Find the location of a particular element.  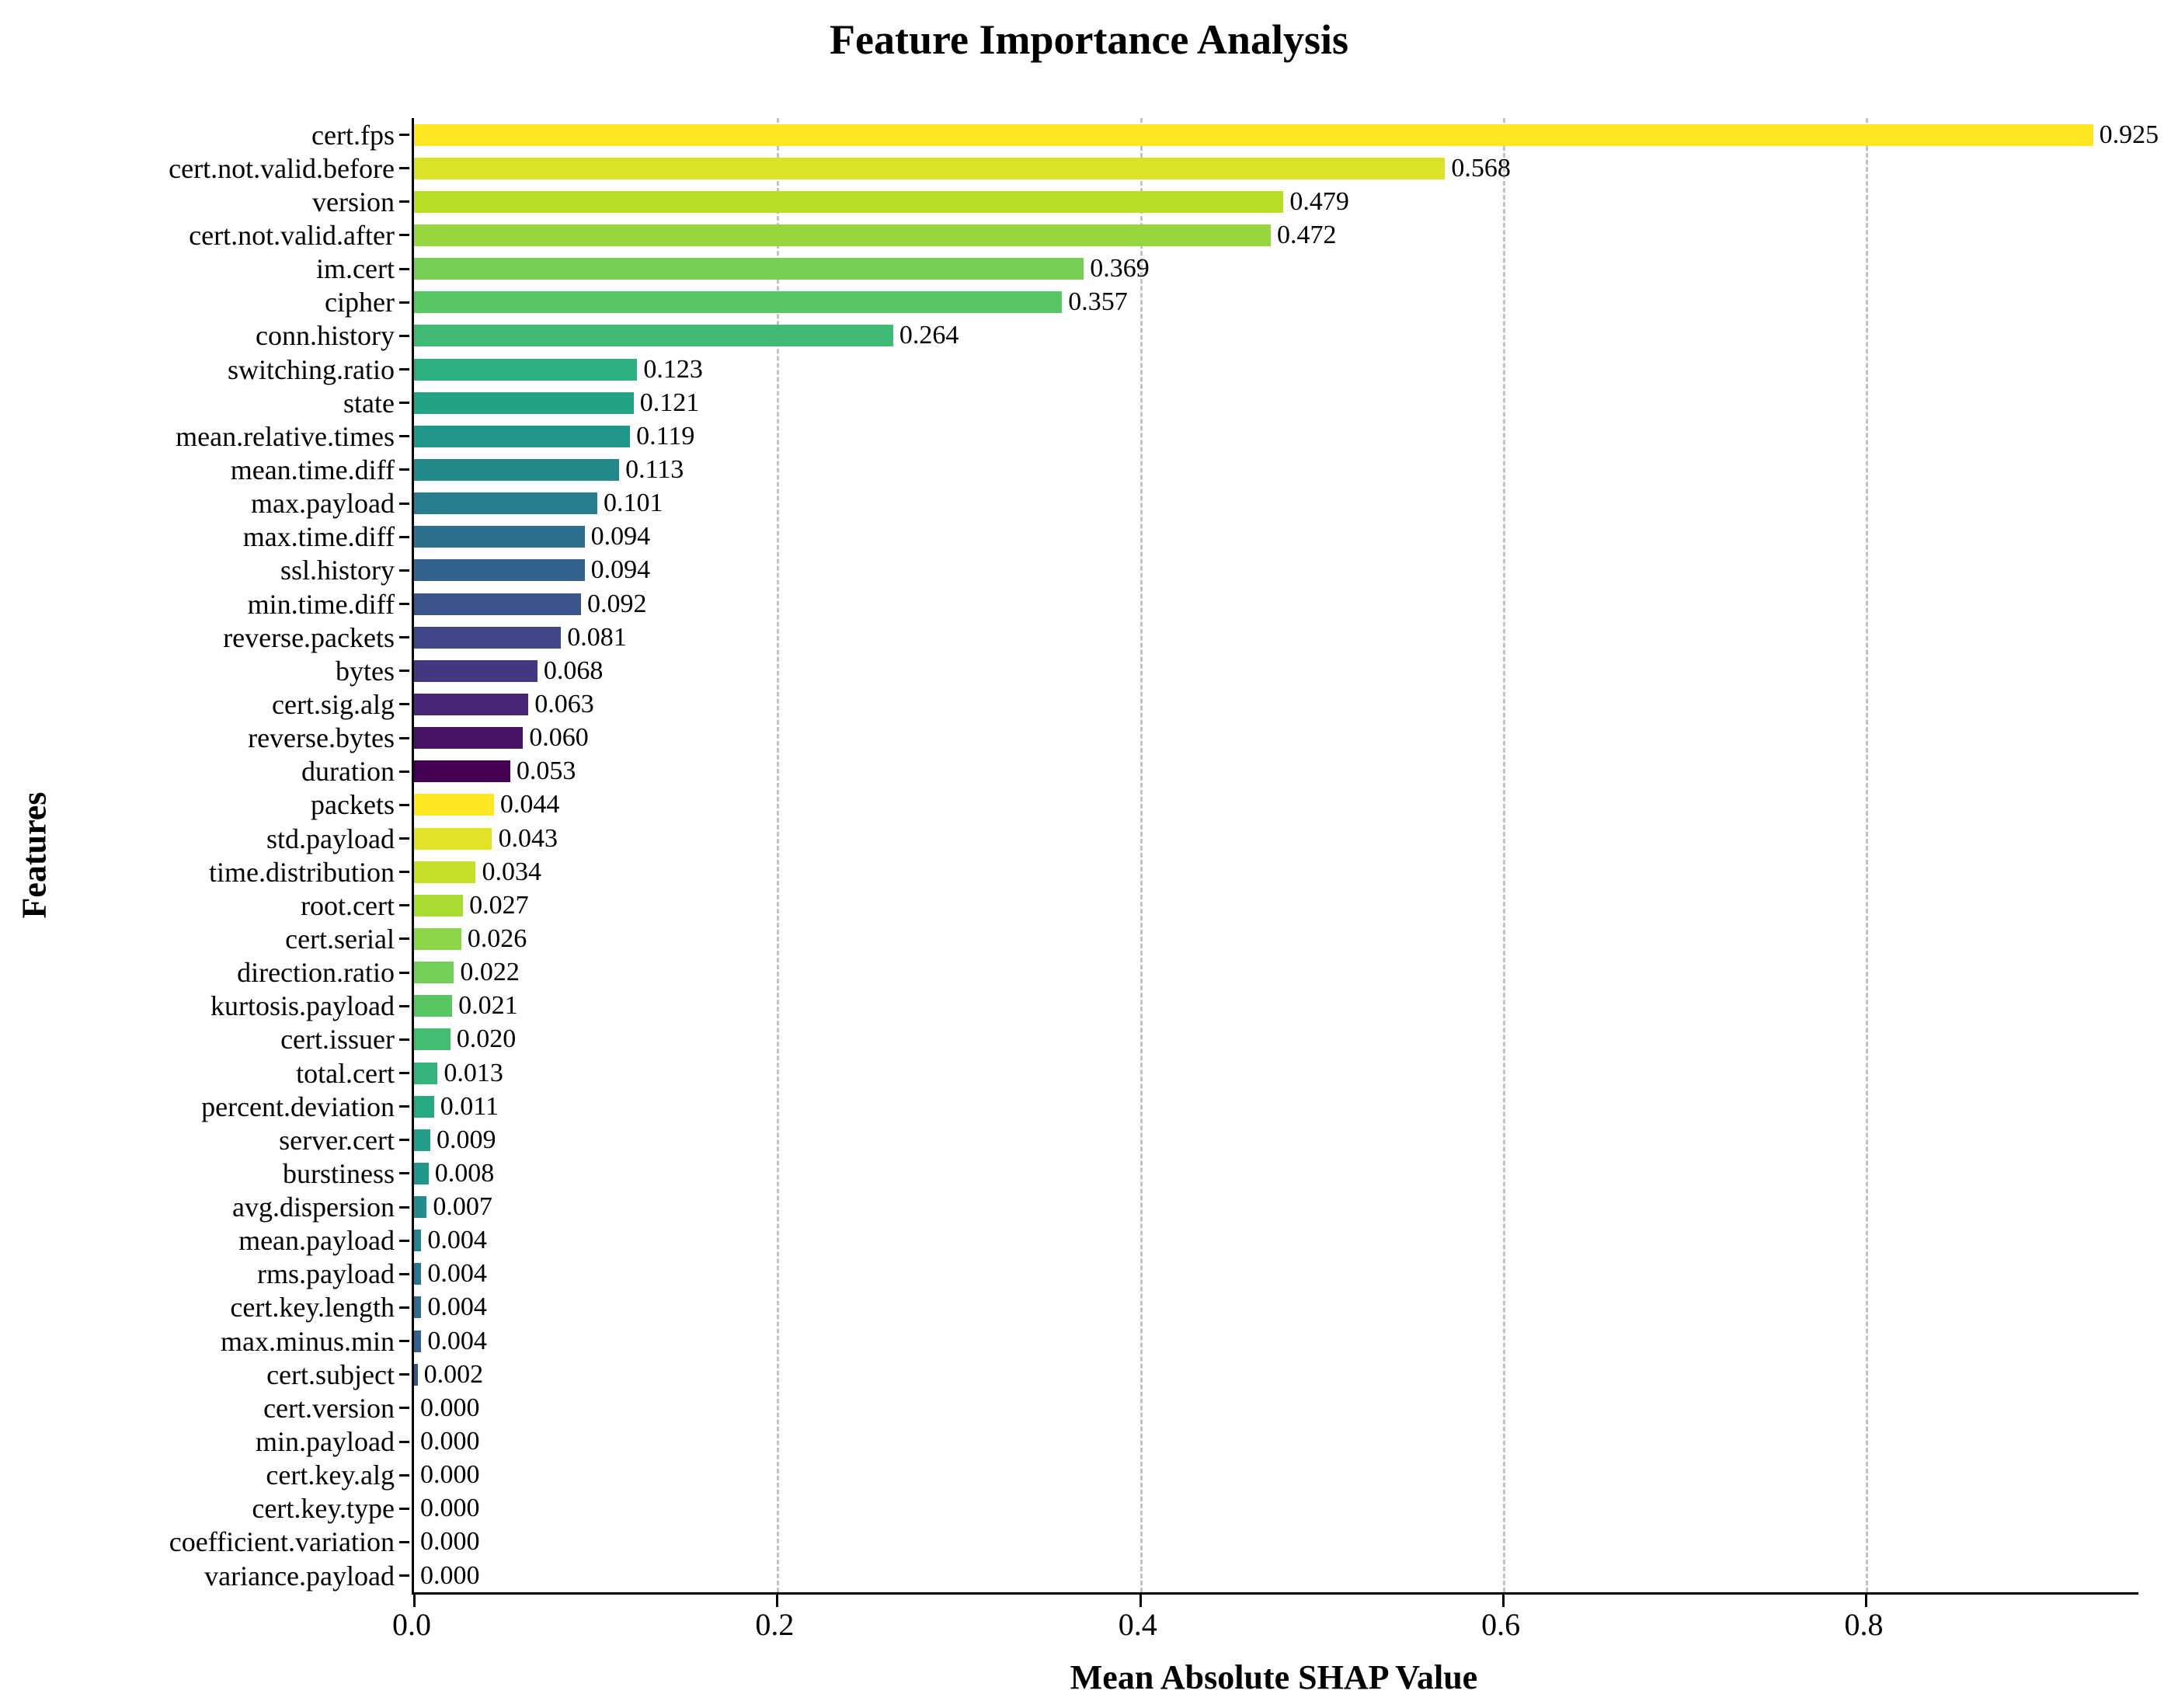

y-tick-row: im.cert is located at coordinates (204, 269).